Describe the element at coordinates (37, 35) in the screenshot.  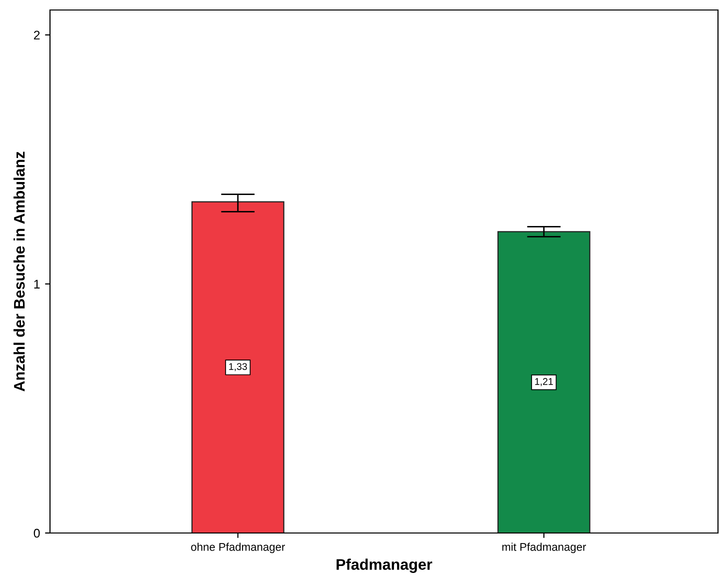
I see `y-tick-label: 2` at that location.